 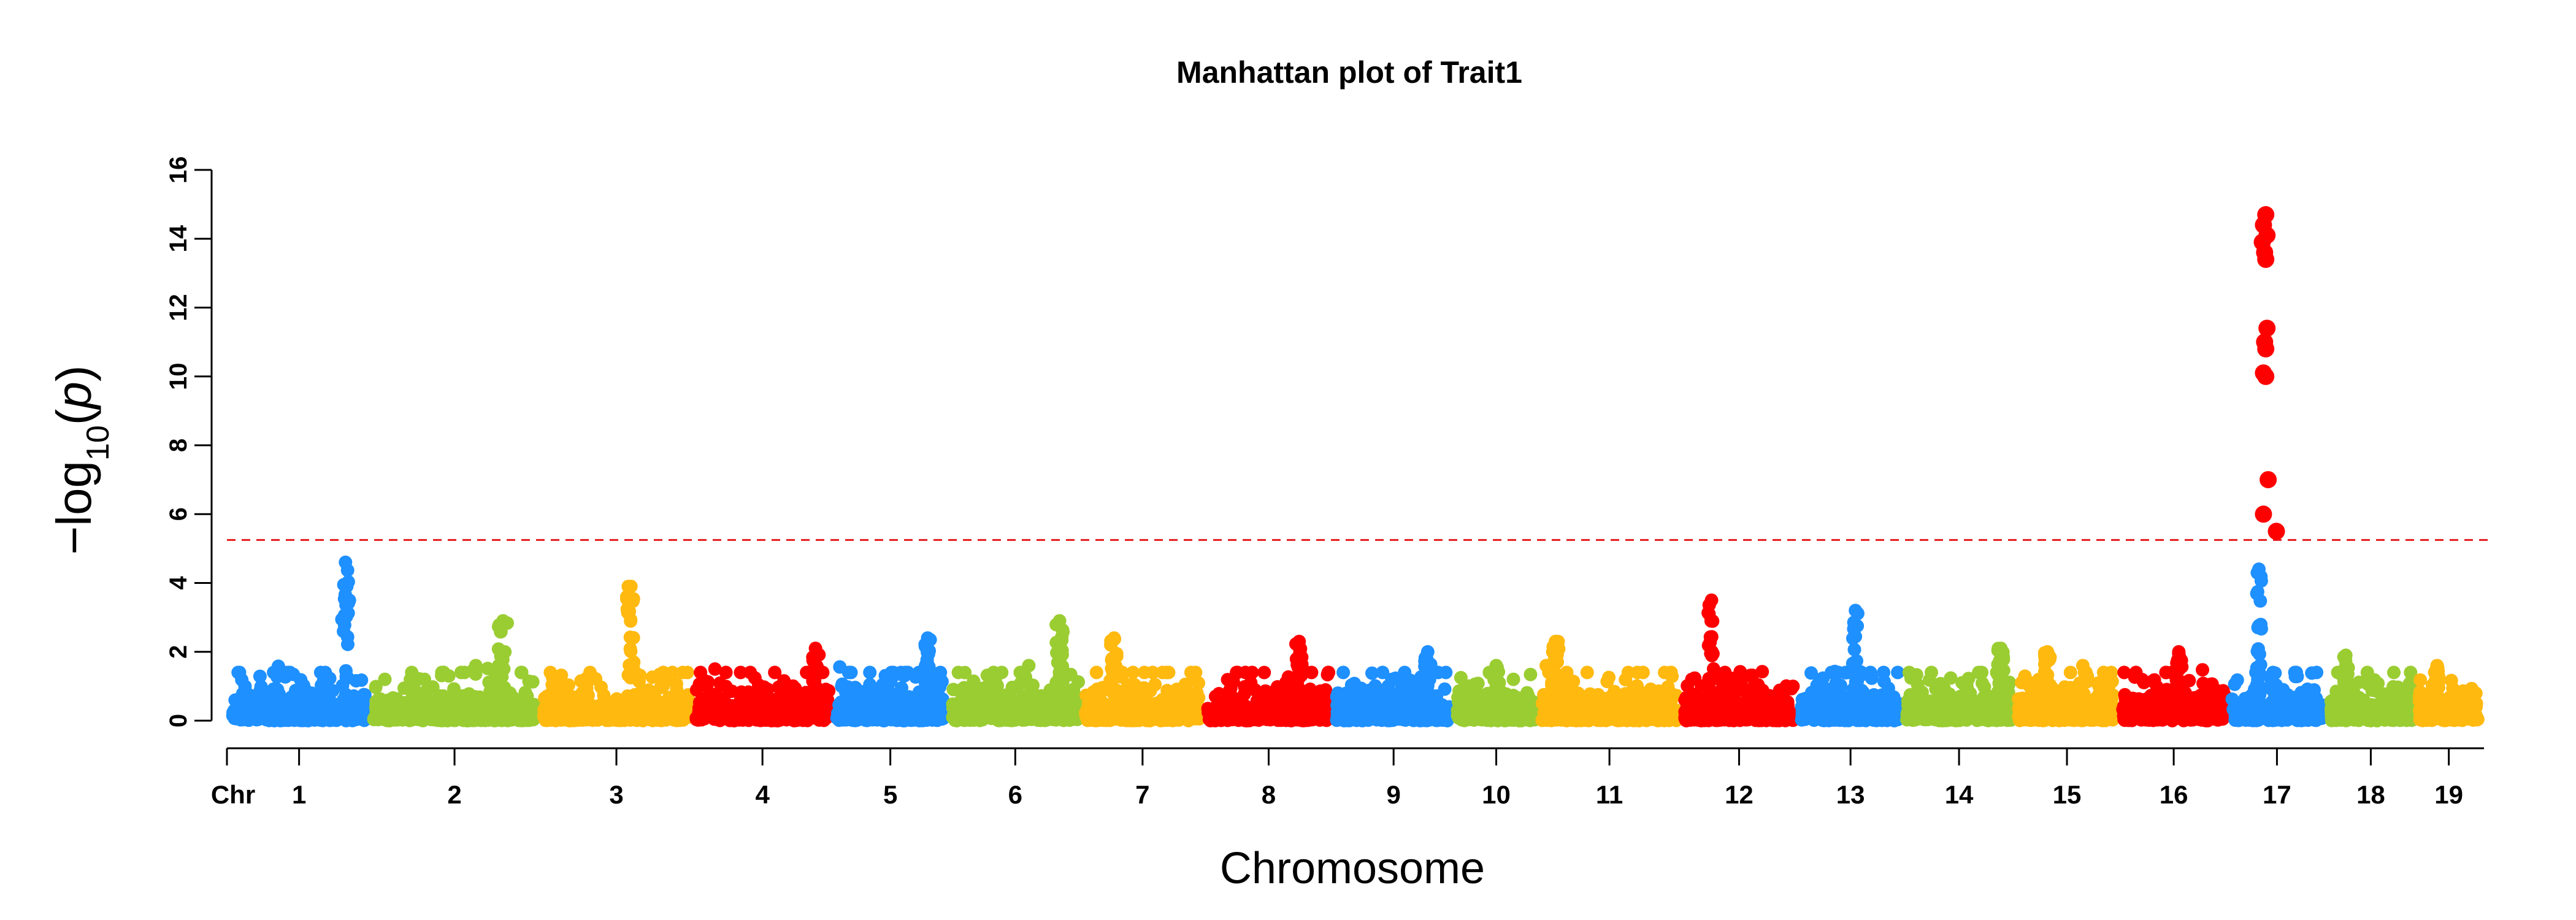 What do you see at coordinates (74, 395) in the screenshot?
I see `y-label-var: p` at bounding box center [74, 395].